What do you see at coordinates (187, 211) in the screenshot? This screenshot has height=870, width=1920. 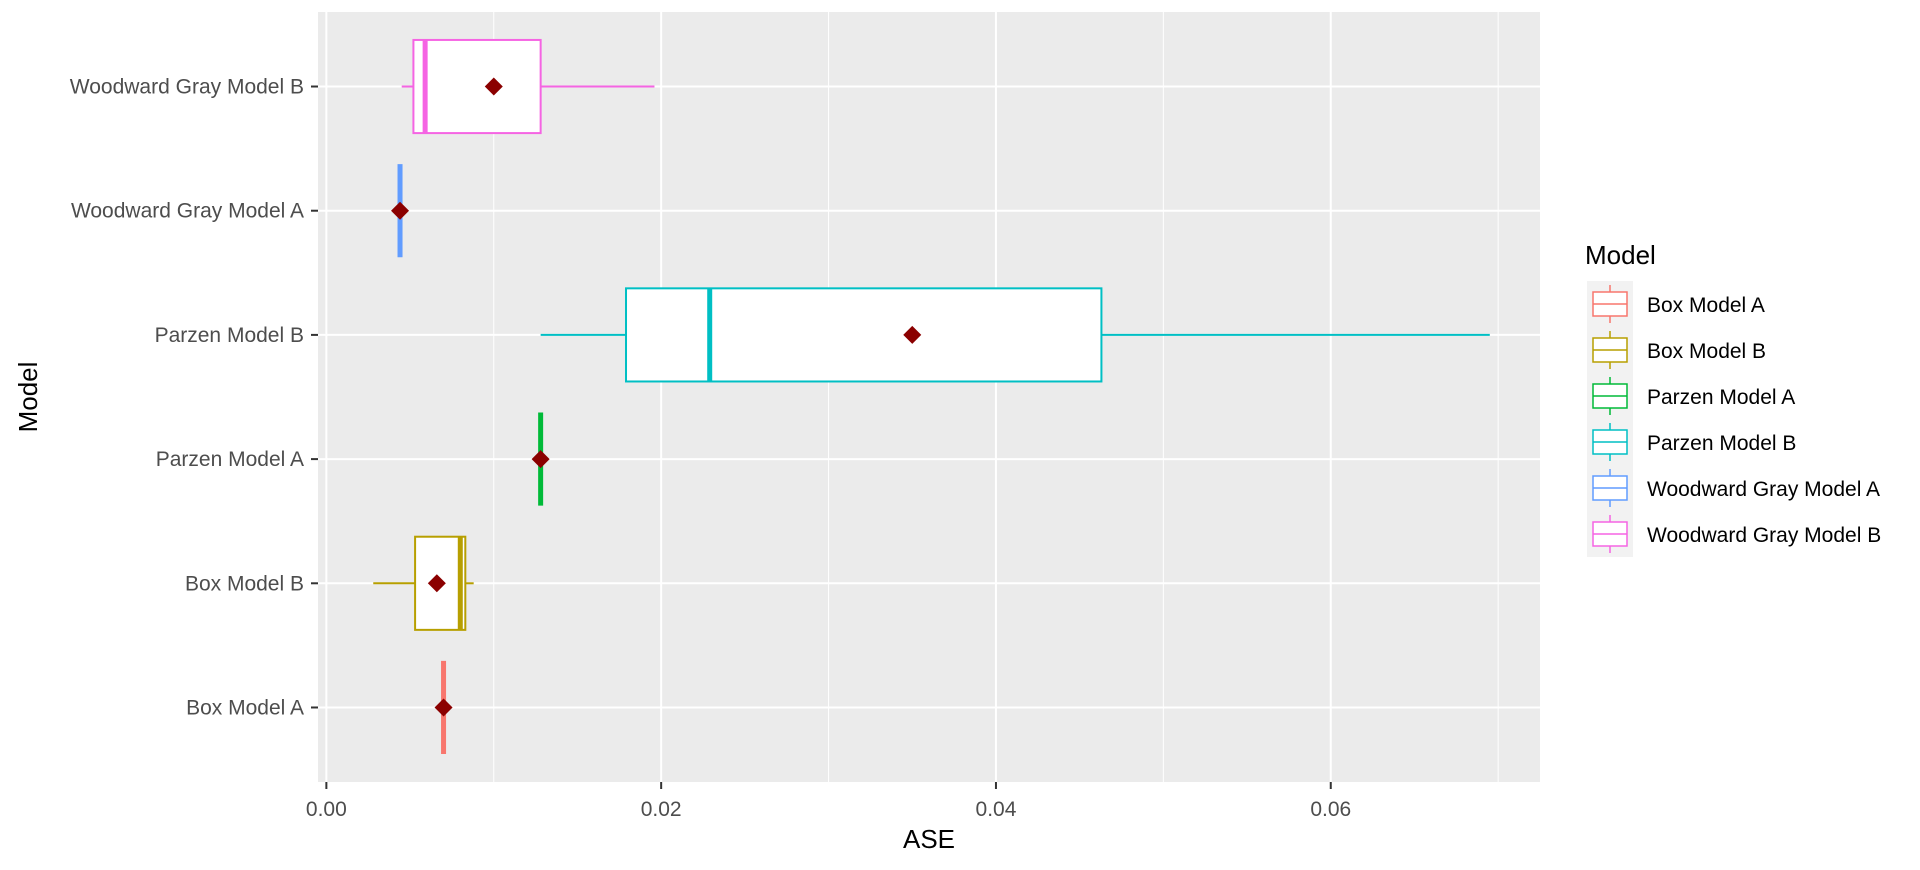 I see `y-tick-label: Woodward Gray Model A` at bounding box center [187, 211].